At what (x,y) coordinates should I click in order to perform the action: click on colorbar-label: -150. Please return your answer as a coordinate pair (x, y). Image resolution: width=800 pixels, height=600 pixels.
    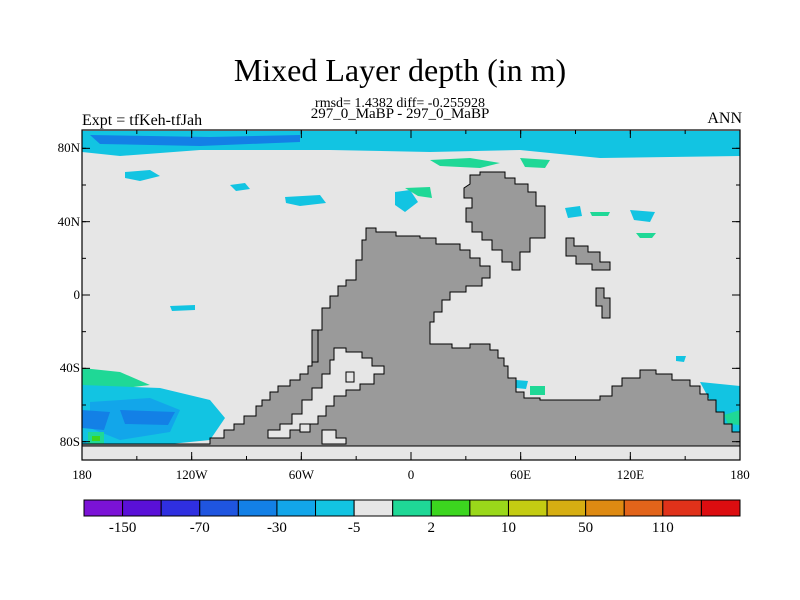
    Looking at the image, I should click on (122, 528).